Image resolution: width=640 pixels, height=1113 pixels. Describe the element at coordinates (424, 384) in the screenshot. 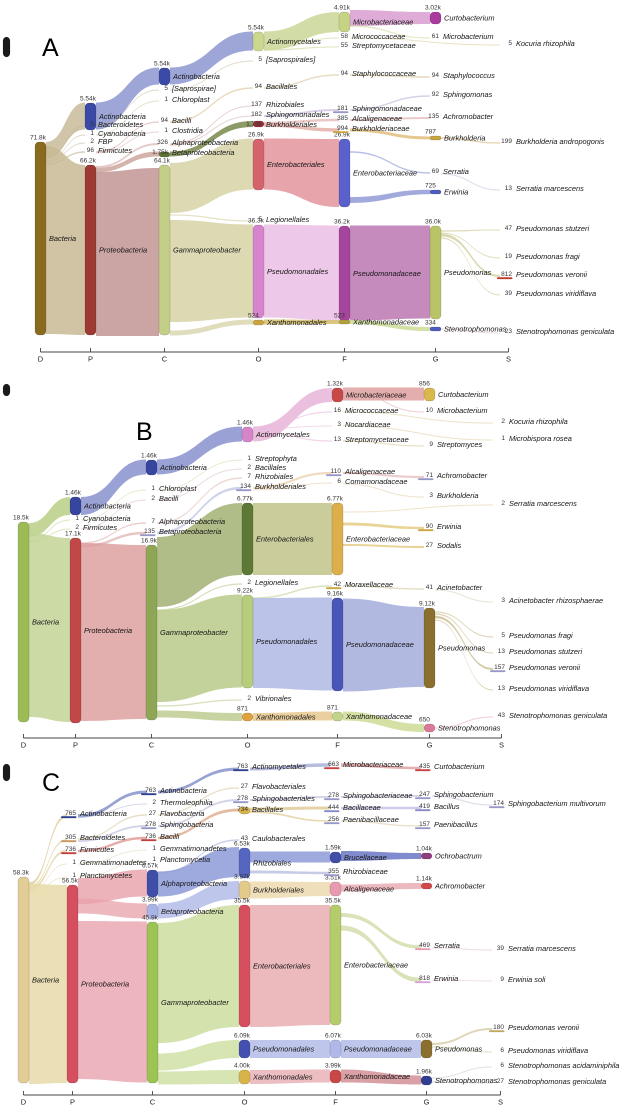

I see `node-value-curtobacterium: 856` at that location.